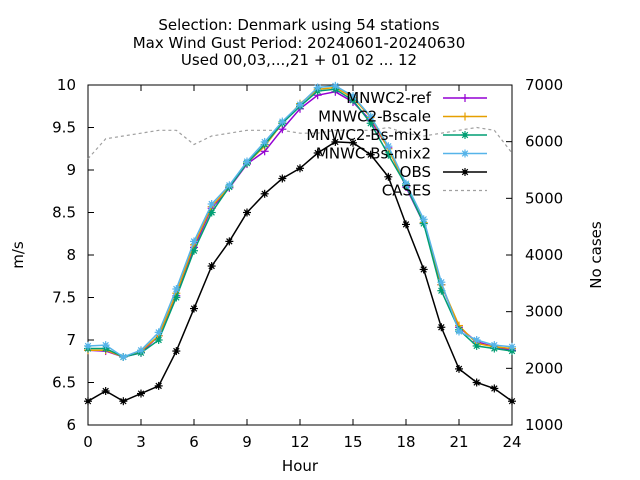 The image size is (640, 480). I want to click on title-line-2: Max Wind Gust Period: 20240601-20240630, so click(299, 43).